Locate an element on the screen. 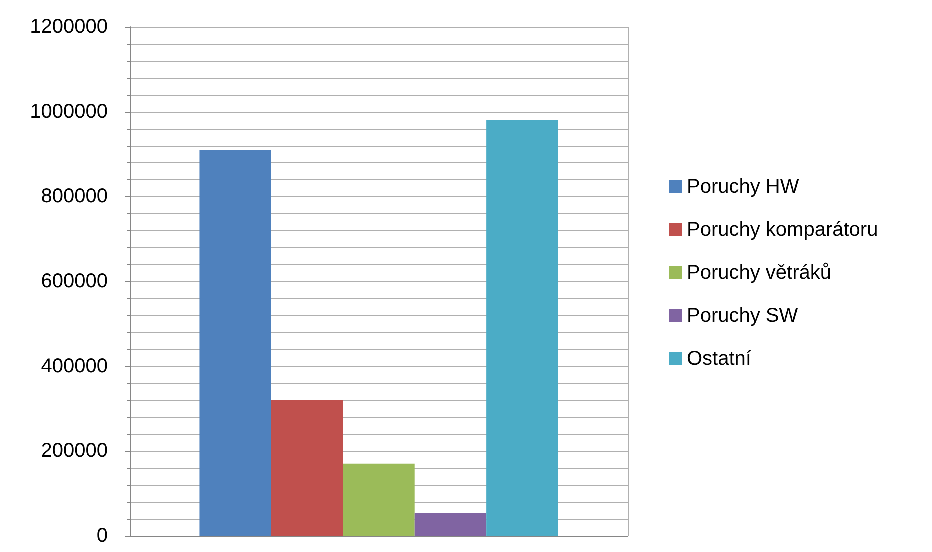 The image size is (932, 552). y-tick-label: 1000000 is located at coordinates (69, 111).